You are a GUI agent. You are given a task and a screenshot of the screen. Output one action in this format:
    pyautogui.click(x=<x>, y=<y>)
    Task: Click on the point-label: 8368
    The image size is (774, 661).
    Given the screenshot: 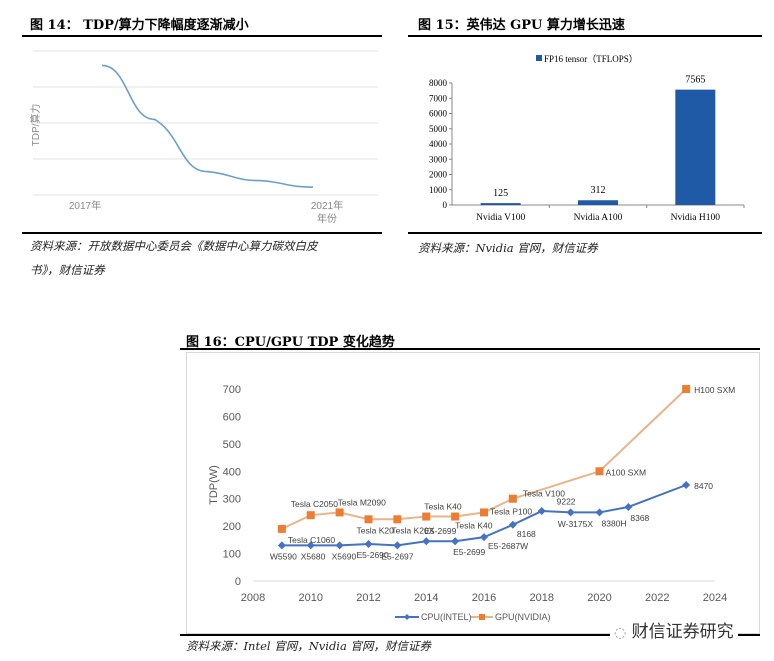 What is the action you would take?
    pyautogui.click(x=639, y=518)
    